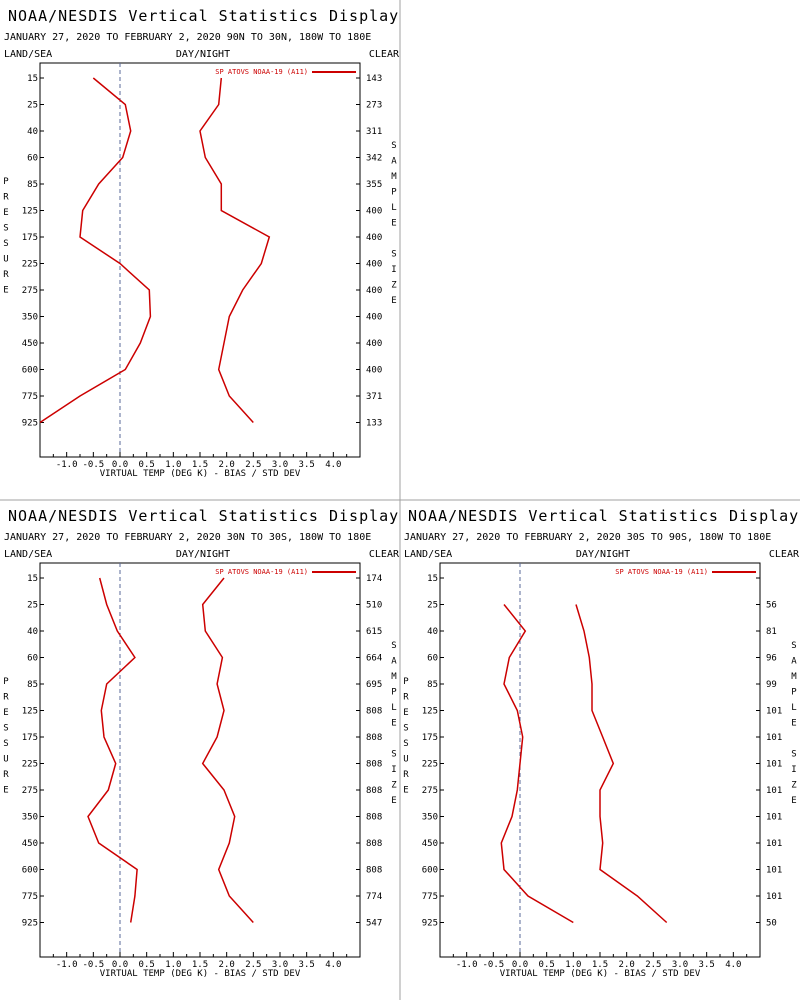  Describe the element at coordinates (93, 965) in the screenshot. I see `x-tick-label: -0.5` at that location.